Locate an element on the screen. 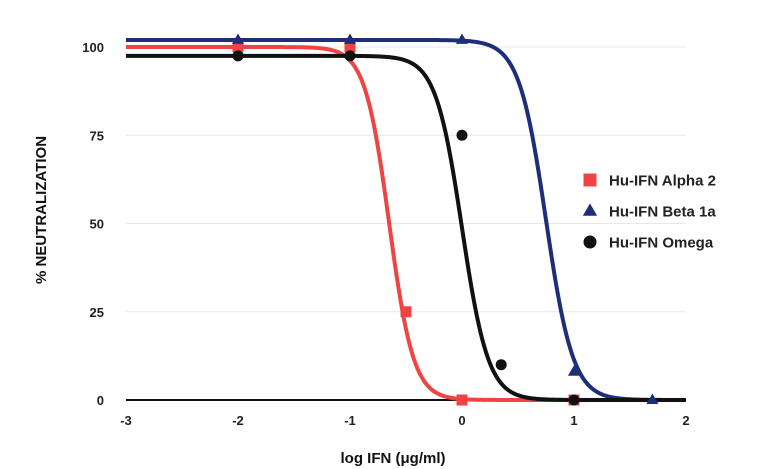 This screenshot has width=760, height=469. y-axis-title: % NEUTRALIZATION is located at coordinates (41, 210).